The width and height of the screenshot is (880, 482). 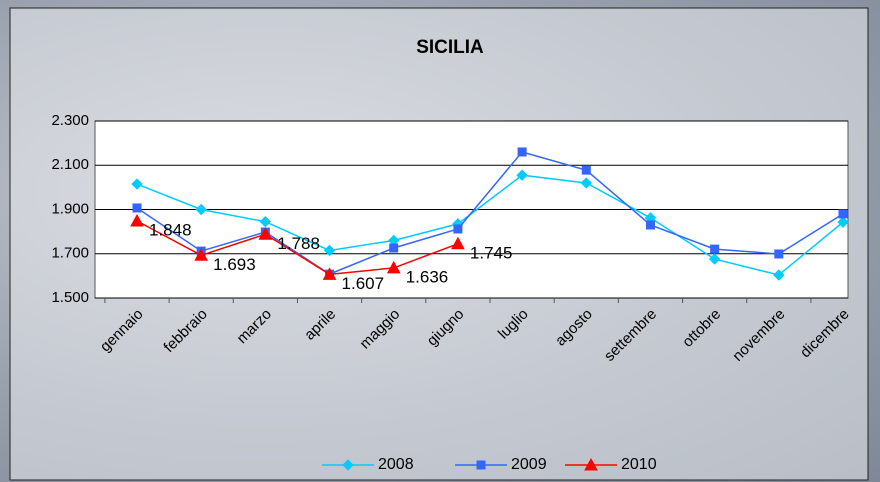 What do you see at coordinates (70, 297) in the screenshot?
I see `y-tick-label: 1.500` at bounding box center [70, 297].